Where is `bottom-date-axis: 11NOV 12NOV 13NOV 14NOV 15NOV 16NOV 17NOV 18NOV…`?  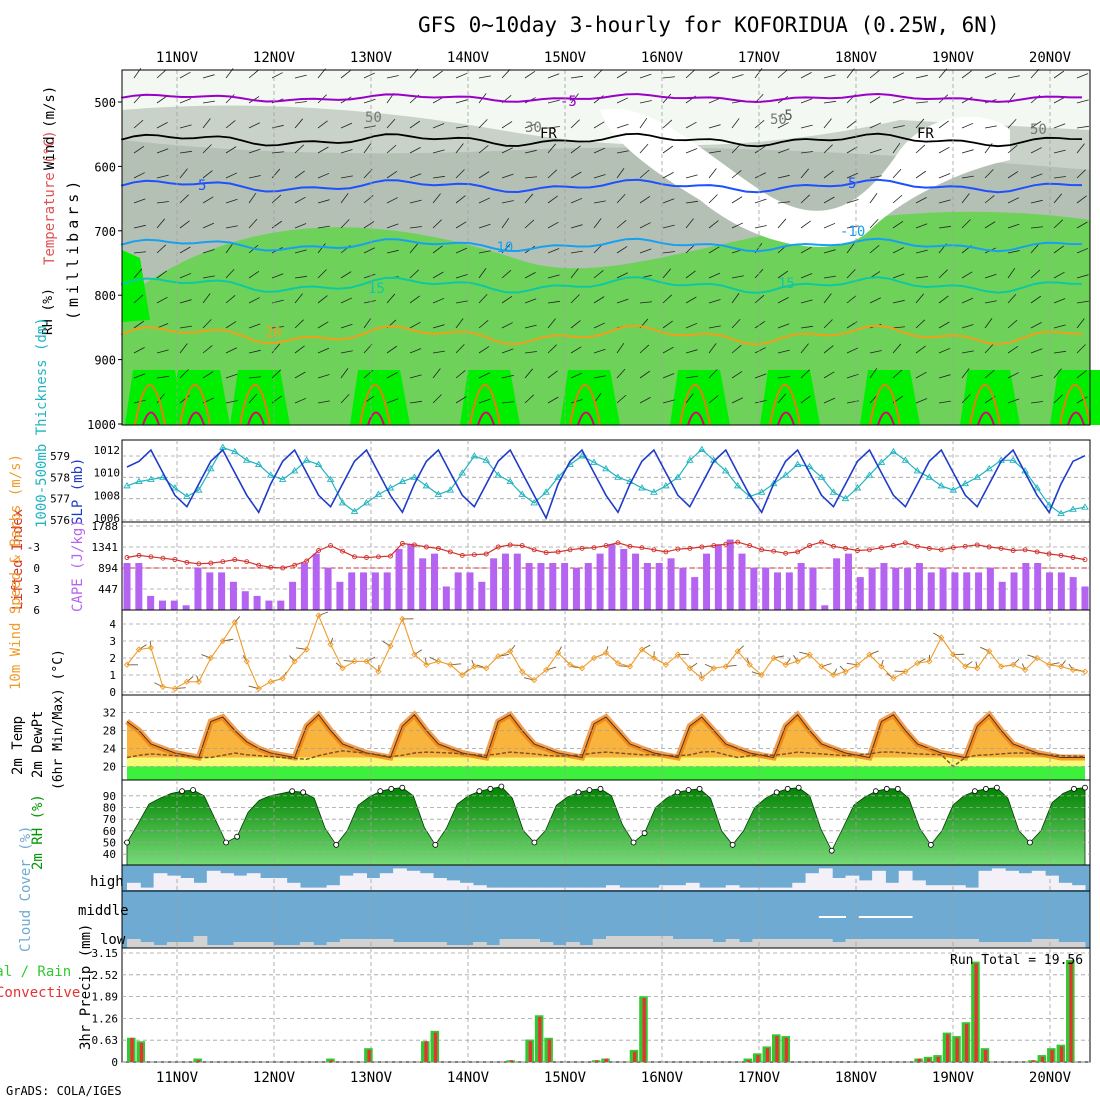
bottom-date-axis: 11NOV 12NOV 13NOV 14NOV 15NOV 16NOV 17NOV 18NOV… is located at coordinates (614, 1078).